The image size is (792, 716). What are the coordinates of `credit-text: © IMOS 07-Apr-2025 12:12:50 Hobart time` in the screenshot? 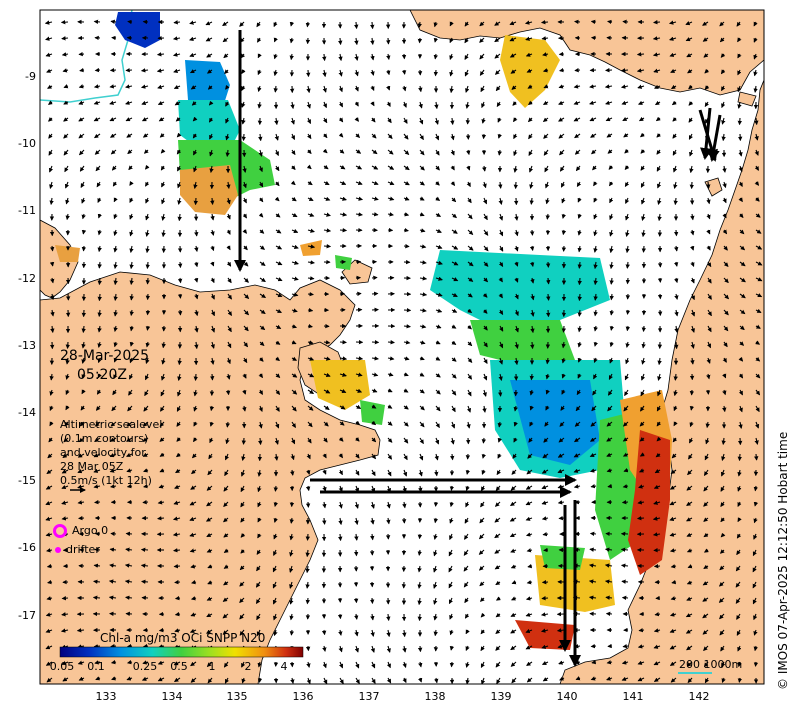 It's located at (783, 560).